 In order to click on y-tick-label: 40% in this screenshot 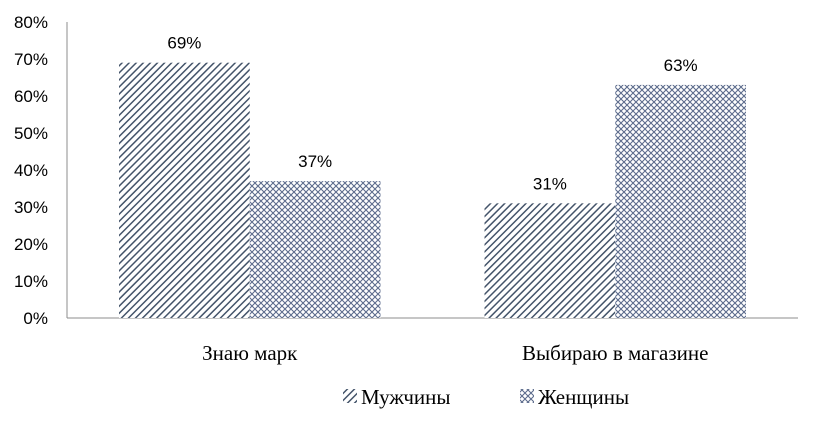, I will do `click(31, 170)`.